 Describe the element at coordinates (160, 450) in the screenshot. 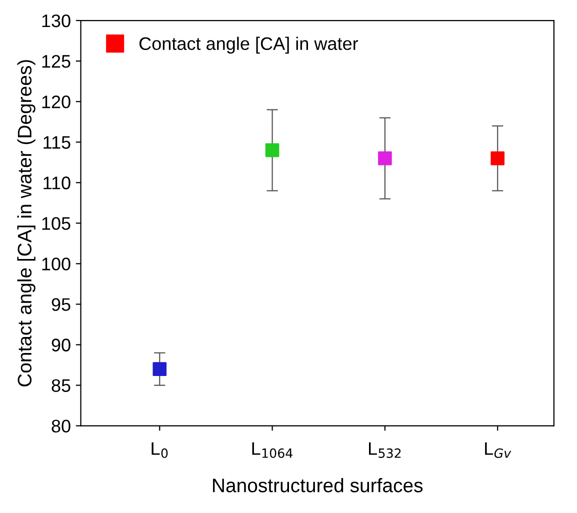

I see `x-tick-label: L$_{0}$` at that location.